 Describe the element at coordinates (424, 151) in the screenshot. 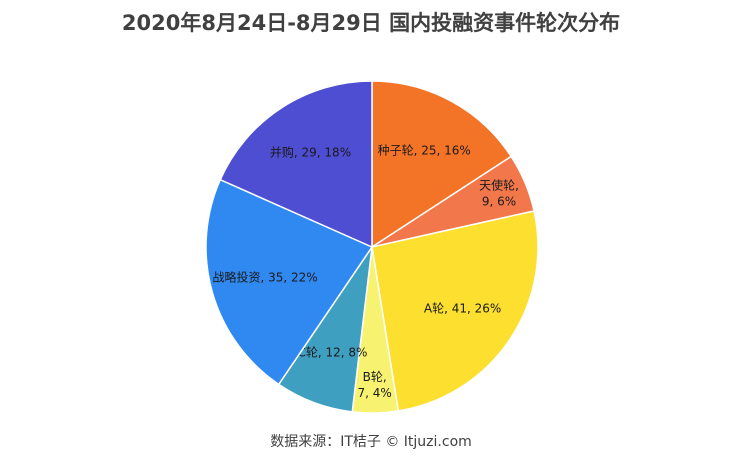

I see `slice-label-1: 种子轮, 25, 16%` at that location.